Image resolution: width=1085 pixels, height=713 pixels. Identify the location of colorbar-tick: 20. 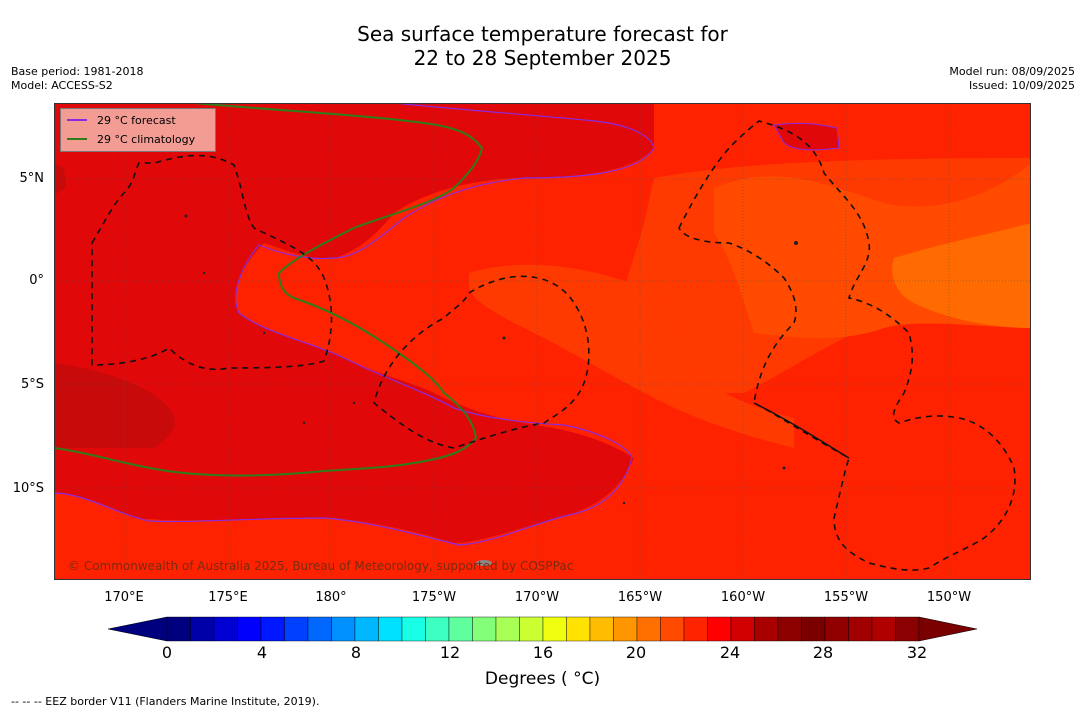
(636, 652).